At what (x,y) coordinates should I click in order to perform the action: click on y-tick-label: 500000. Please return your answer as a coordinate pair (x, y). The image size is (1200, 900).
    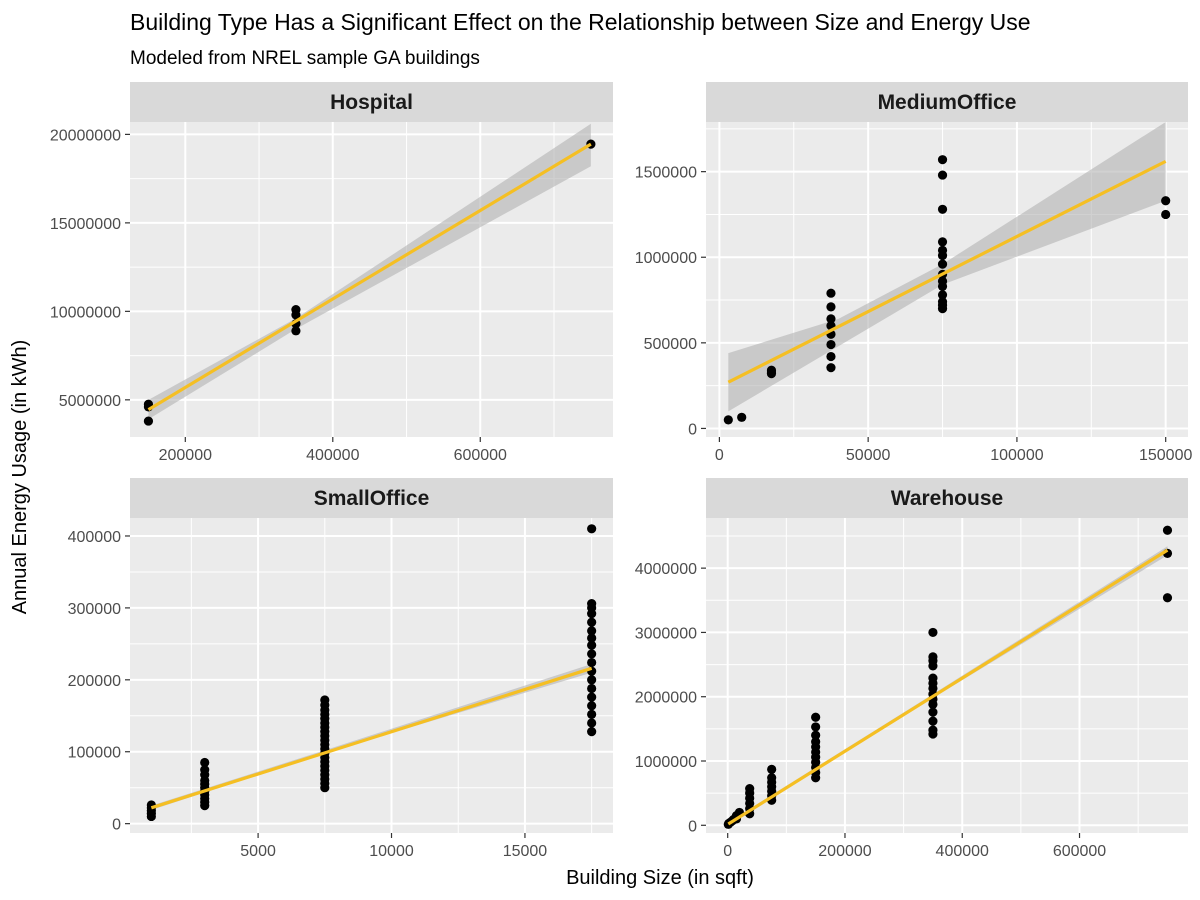
    Looking at the image, I should click on (670, 344).